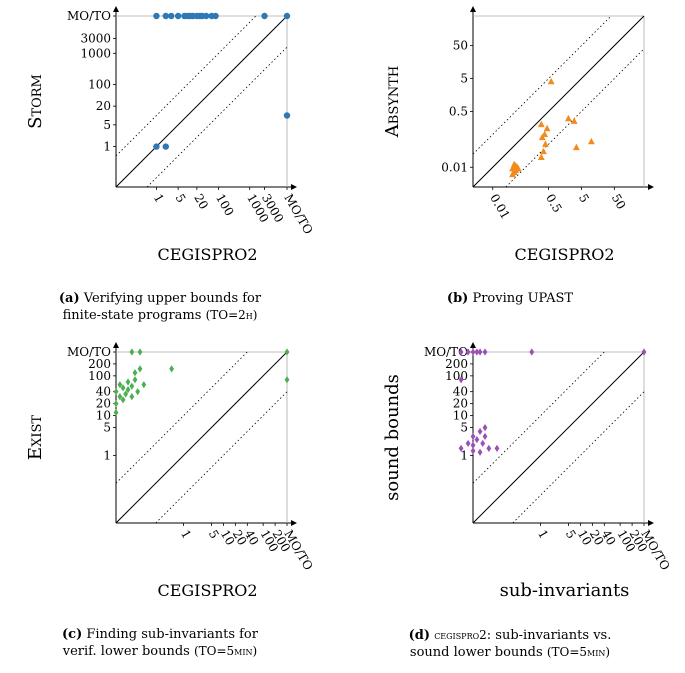 This screenshot has width=685, height=673. Describe the element at coordinates (464, 79) in the screenshot. I see `y-tick-label-b-1: 5` at that location.